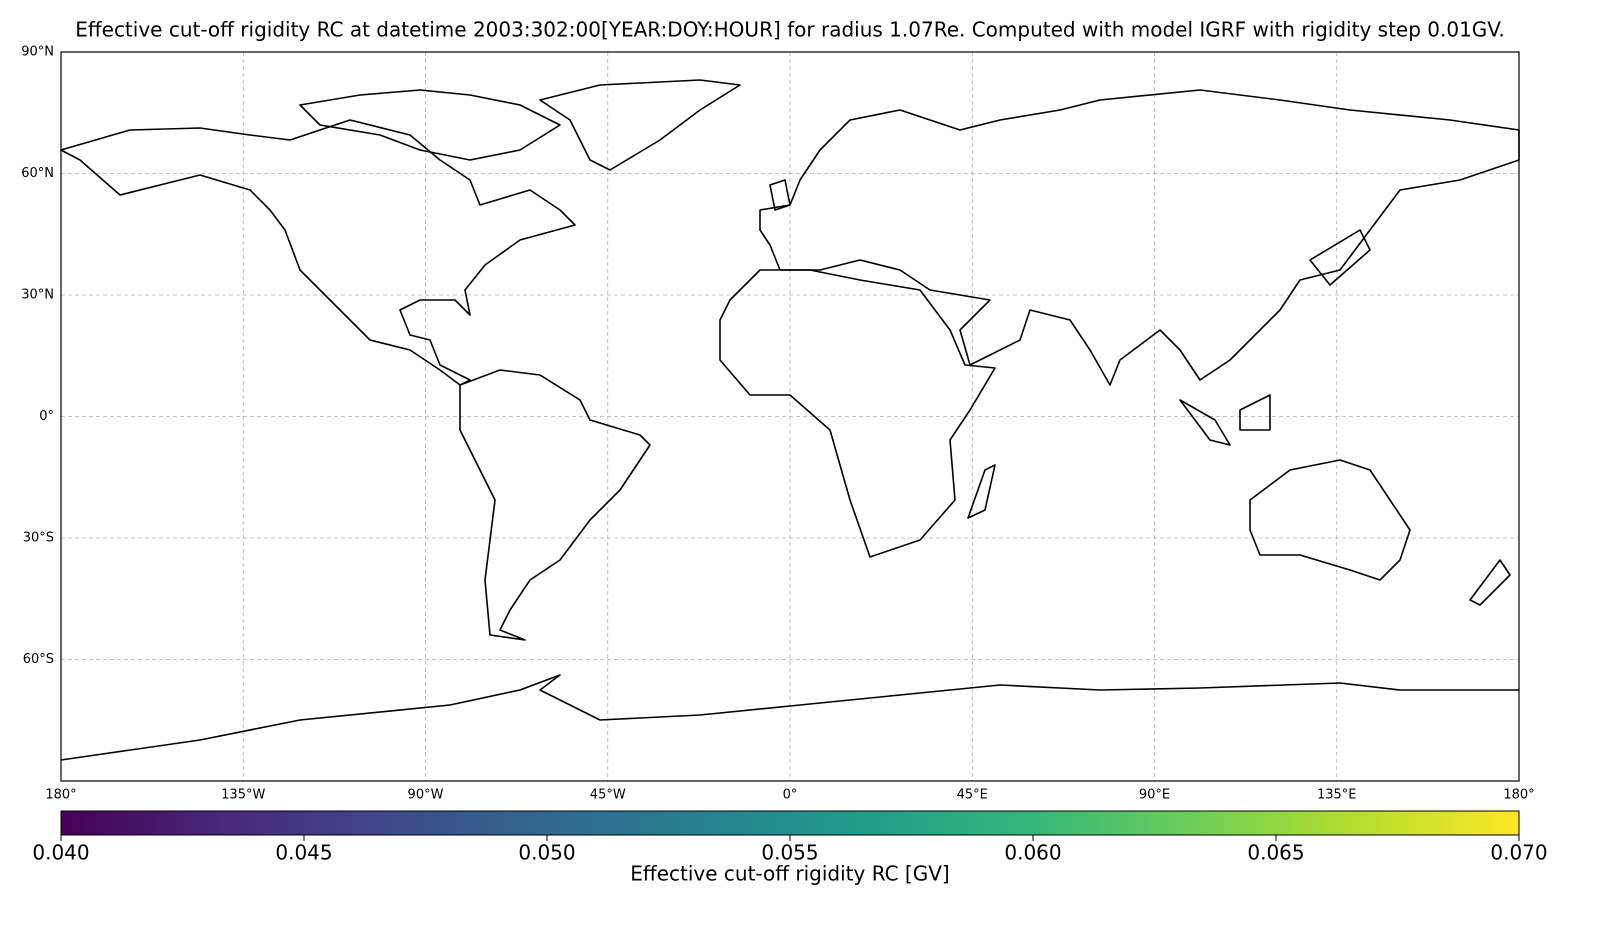 This screenshot has height=934, width=1613. I want to click on y-tick-label: 90°N, so click(37, 52).